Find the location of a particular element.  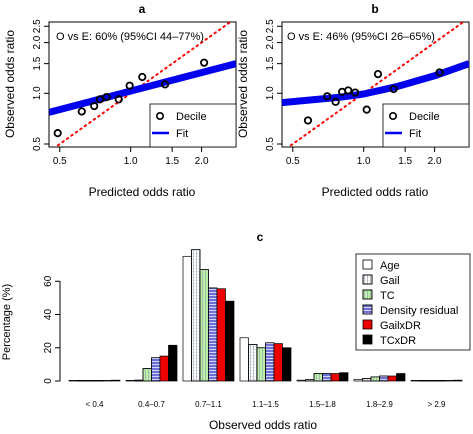

panel-c-legend-label: TC is located at coordinates (387, 296).